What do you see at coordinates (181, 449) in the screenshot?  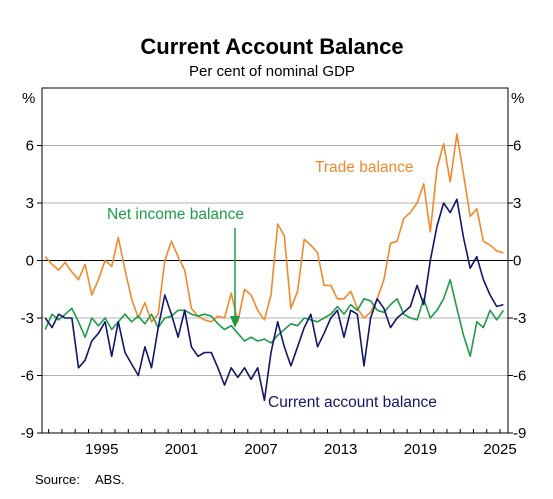 I see `x-tick-label: 2001` at bounding box center [181, 449].